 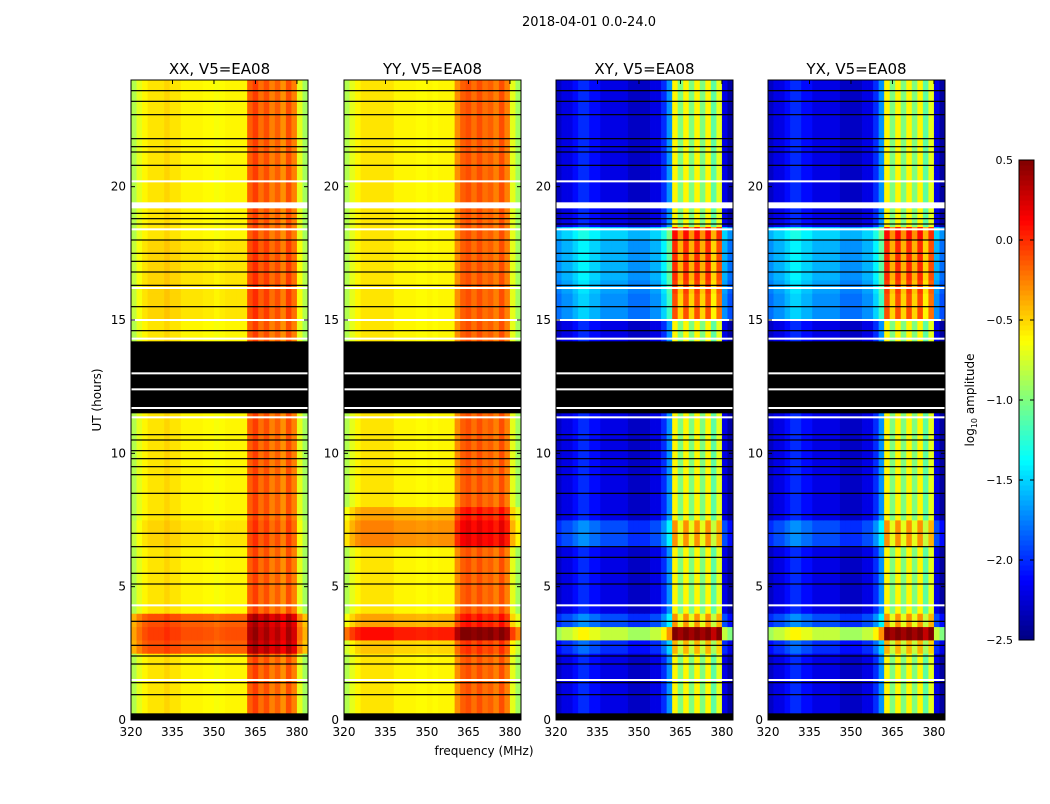 I want to click on flagged-row, so click(x=219, y=101).